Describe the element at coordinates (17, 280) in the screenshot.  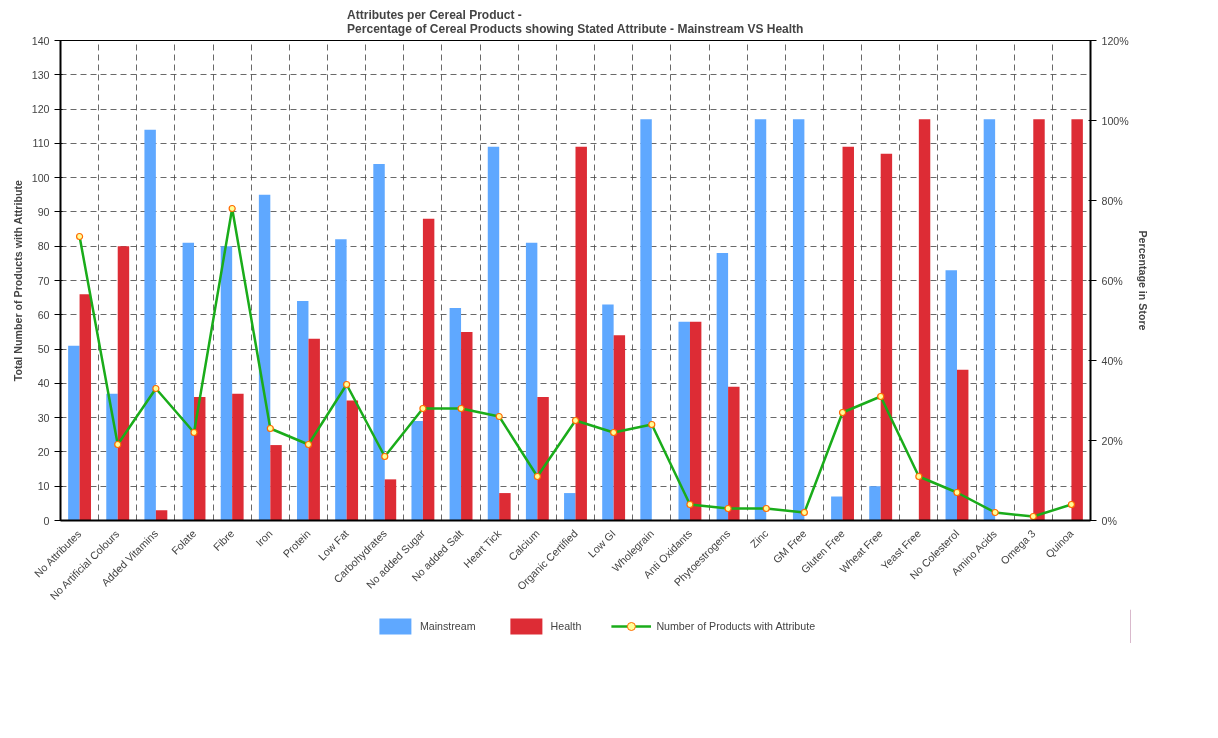
I see `y-axis-title: Total Number of Products with Attribute` at that location.